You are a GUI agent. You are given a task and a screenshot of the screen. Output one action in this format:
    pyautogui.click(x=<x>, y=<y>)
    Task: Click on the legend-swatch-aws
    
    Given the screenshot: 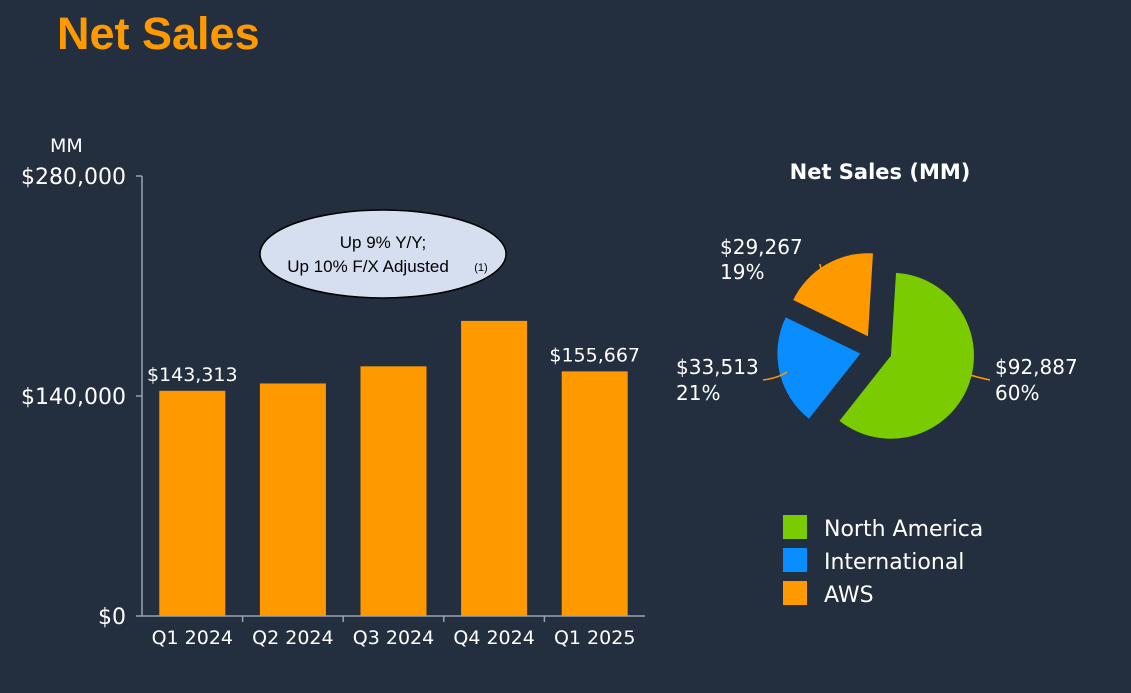 What is the action you would take?
    pyautogui.click(x=795, y=593)
    